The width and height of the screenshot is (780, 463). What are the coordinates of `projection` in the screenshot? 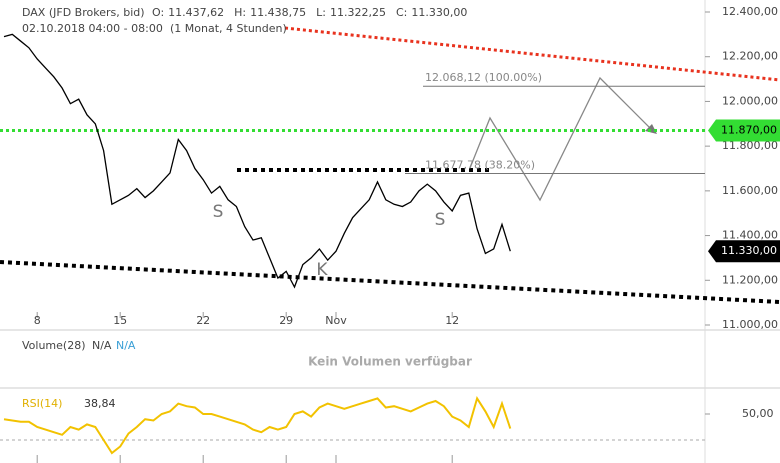 It's located at (561, 139).